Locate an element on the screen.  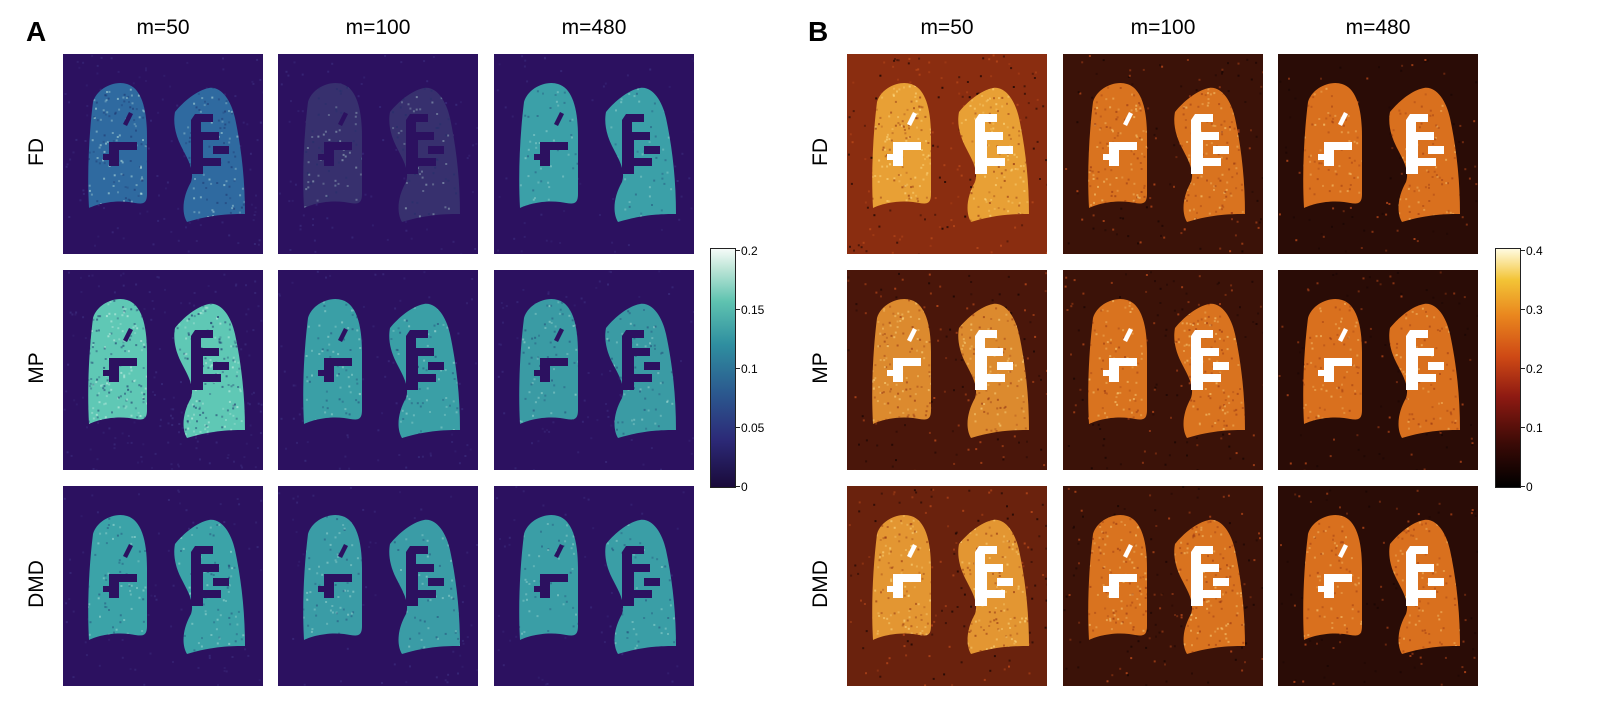
colorbar-tick-label: 0.3 is located at coordinates (1534, 310).